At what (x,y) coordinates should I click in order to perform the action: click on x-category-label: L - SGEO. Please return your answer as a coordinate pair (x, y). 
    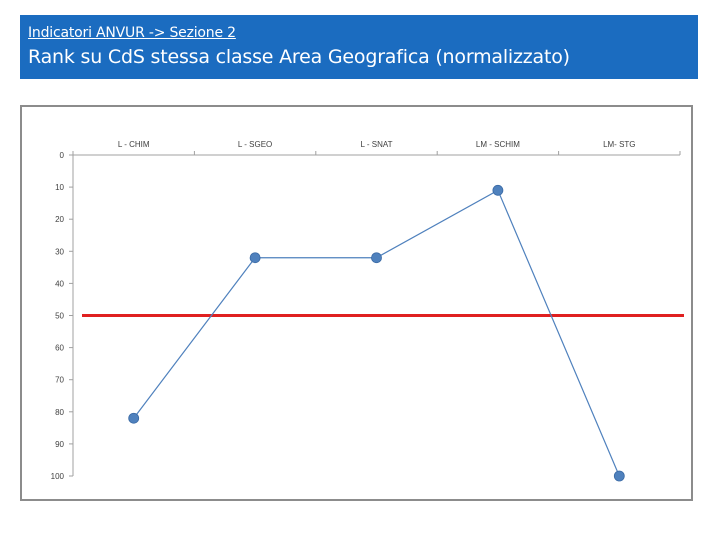
    Looking at the image, I should click on (255, 144).